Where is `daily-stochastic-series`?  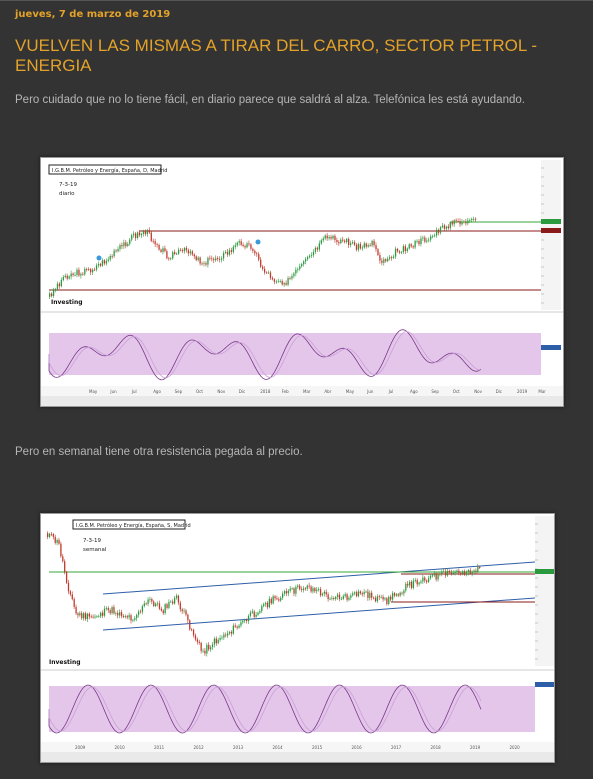 daily-stochastic-series is located at coordinates (265, 355).